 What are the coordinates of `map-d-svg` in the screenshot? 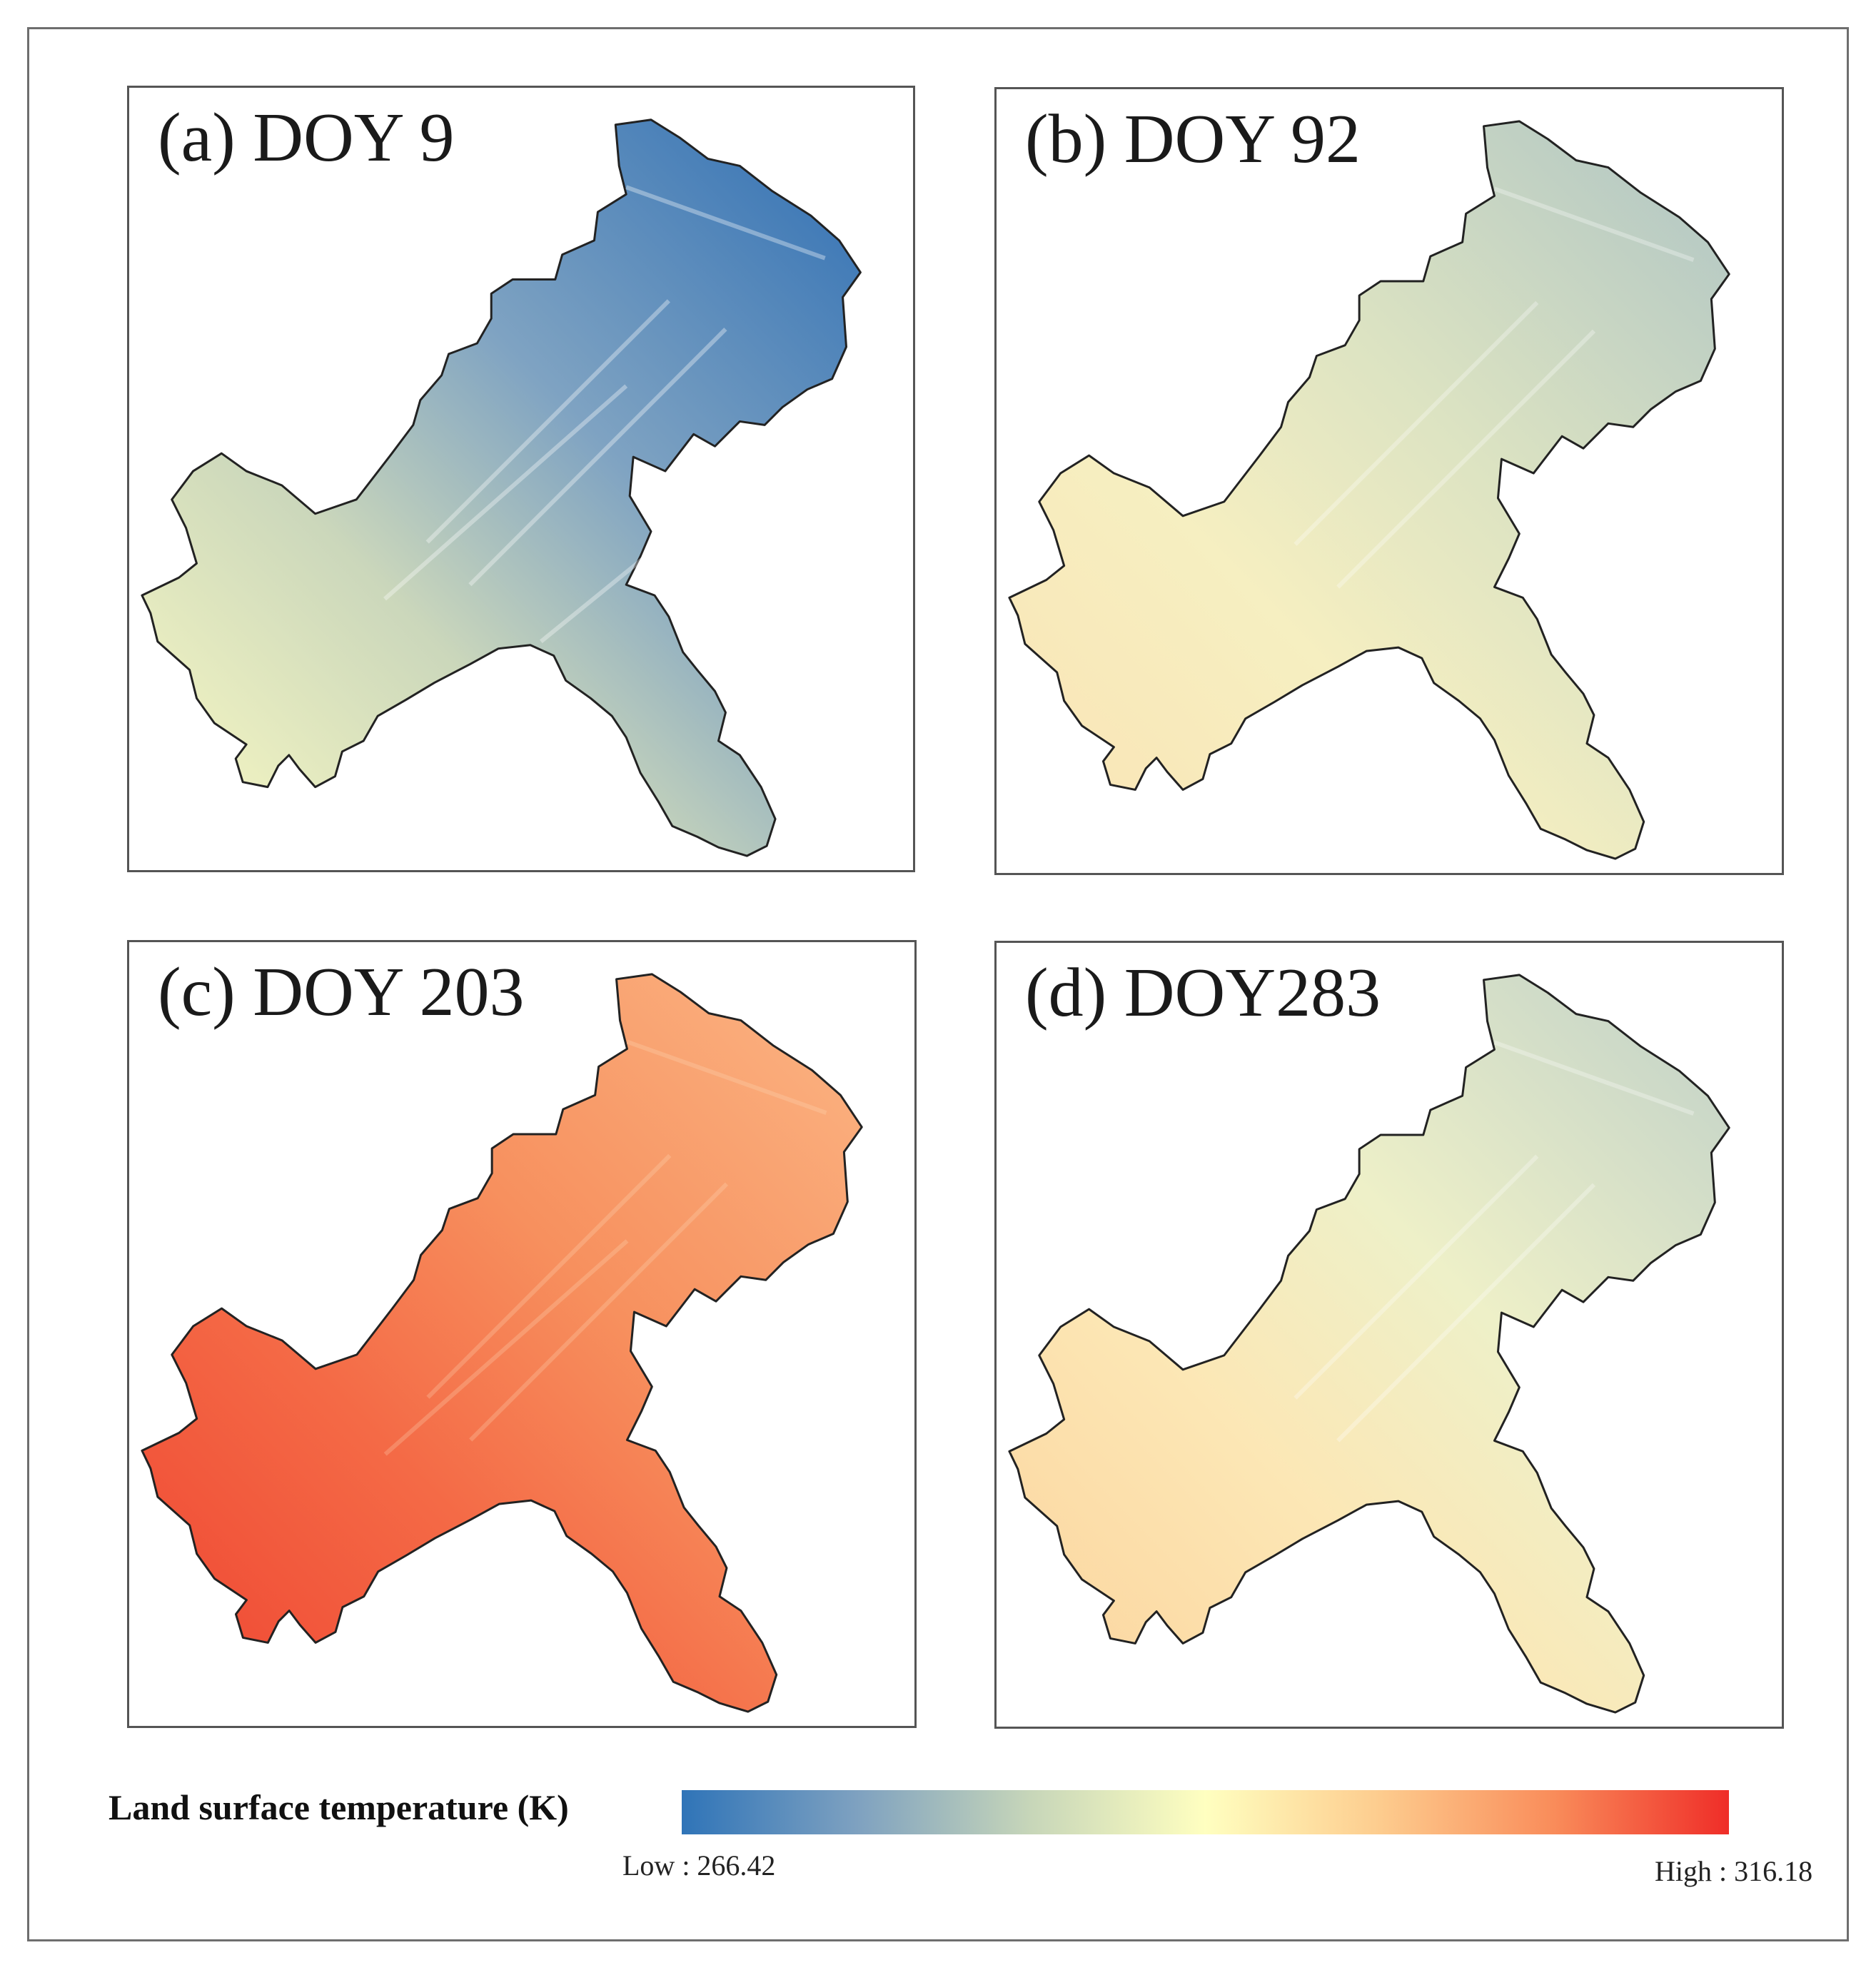 It's located at (1369, 1344).